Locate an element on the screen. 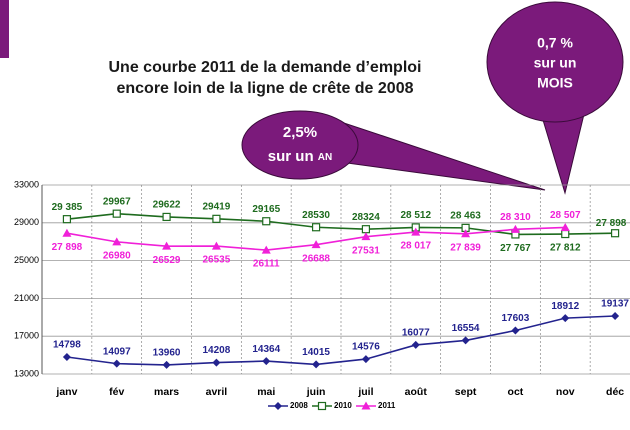 This screenshot has height=430, width=630. data-label: 26111 is located at coordinates (266, 264).